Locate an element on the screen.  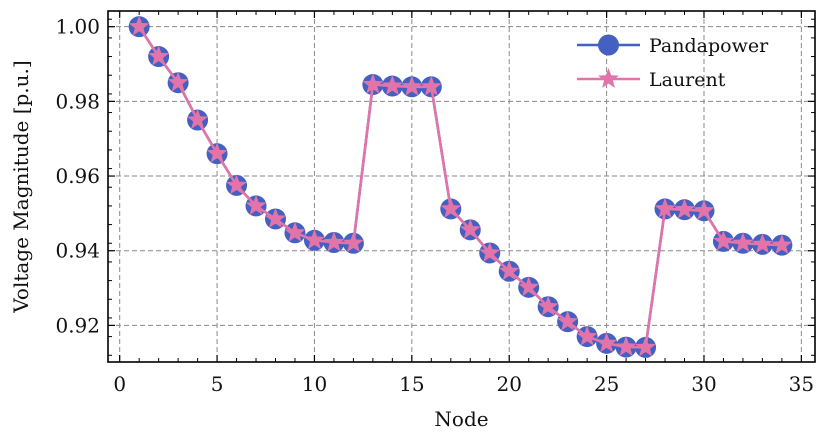
legend-entry-laurent: Laurent is located at coordinates (651, 79).